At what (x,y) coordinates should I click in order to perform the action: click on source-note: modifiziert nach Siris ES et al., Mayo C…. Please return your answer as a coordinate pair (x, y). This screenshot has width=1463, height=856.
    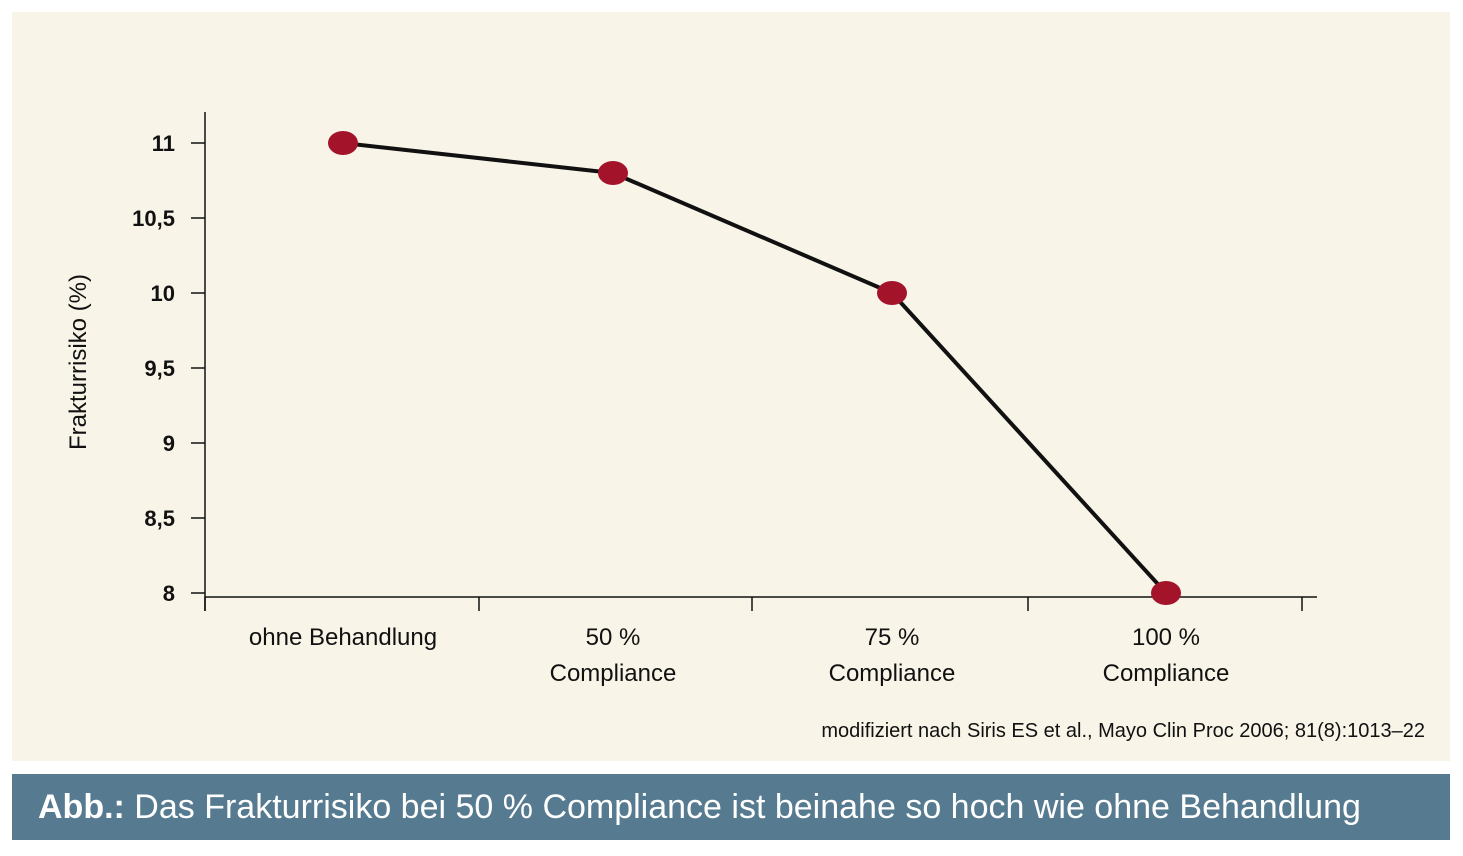
    Looking at the image, I should click on (1123, 731).